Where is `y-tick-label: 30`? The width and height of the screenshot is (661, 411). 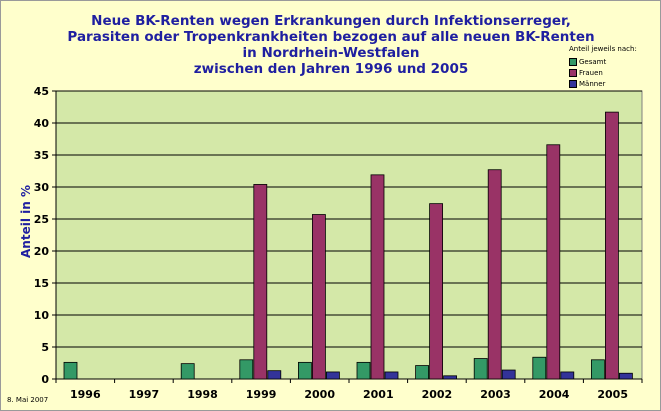 y-tick-label: 30 is located at coordinates (42, 187).